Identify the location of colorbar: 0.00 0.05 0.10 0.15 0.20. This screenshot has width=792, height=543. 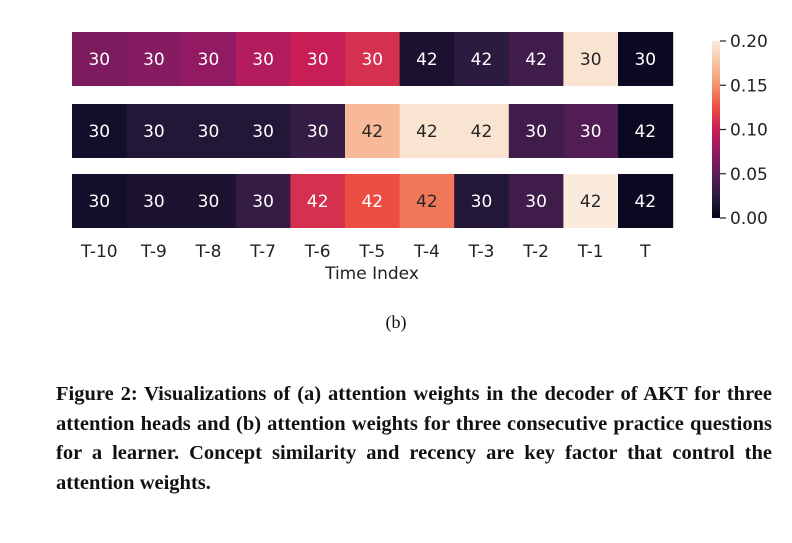
(740, 130).